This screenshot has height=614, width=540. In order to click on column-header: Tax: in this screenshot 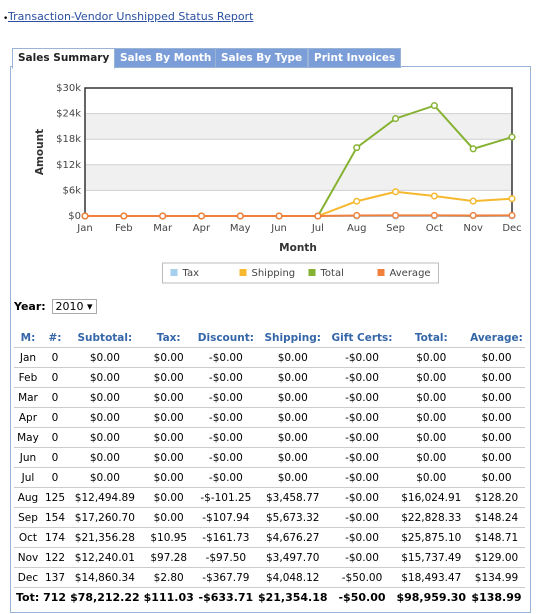, I will do `click(168, 338)`.